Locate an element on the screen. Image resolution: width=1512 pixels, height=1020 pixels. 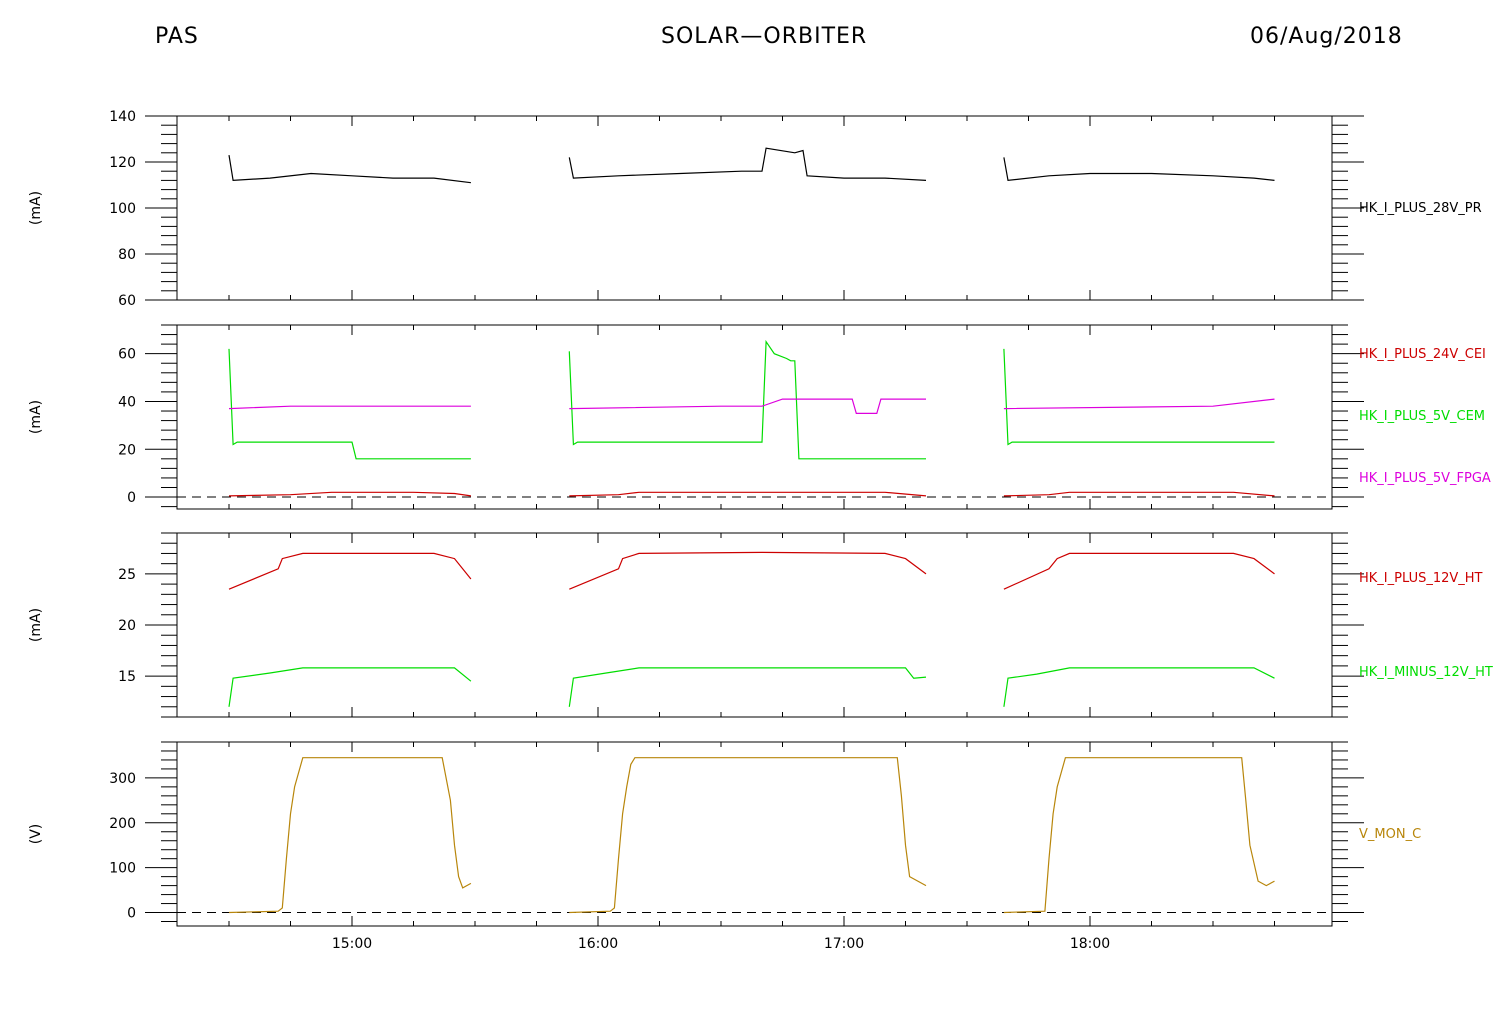
series-label: HK_I_PLUS_5V_CEM is located at coordinates (1422, 416).